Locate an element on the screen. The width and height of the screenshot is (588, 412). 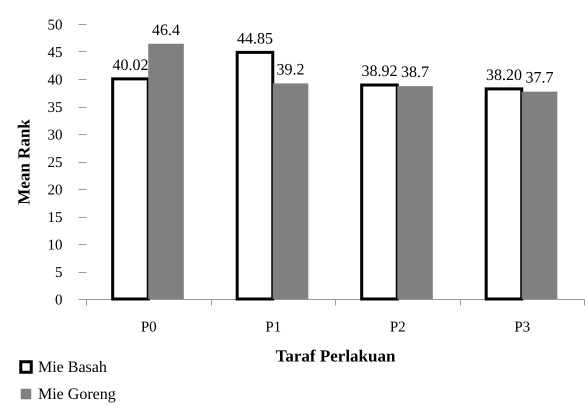
legend-label: Mie Basah is located at coordinates (72, 367).